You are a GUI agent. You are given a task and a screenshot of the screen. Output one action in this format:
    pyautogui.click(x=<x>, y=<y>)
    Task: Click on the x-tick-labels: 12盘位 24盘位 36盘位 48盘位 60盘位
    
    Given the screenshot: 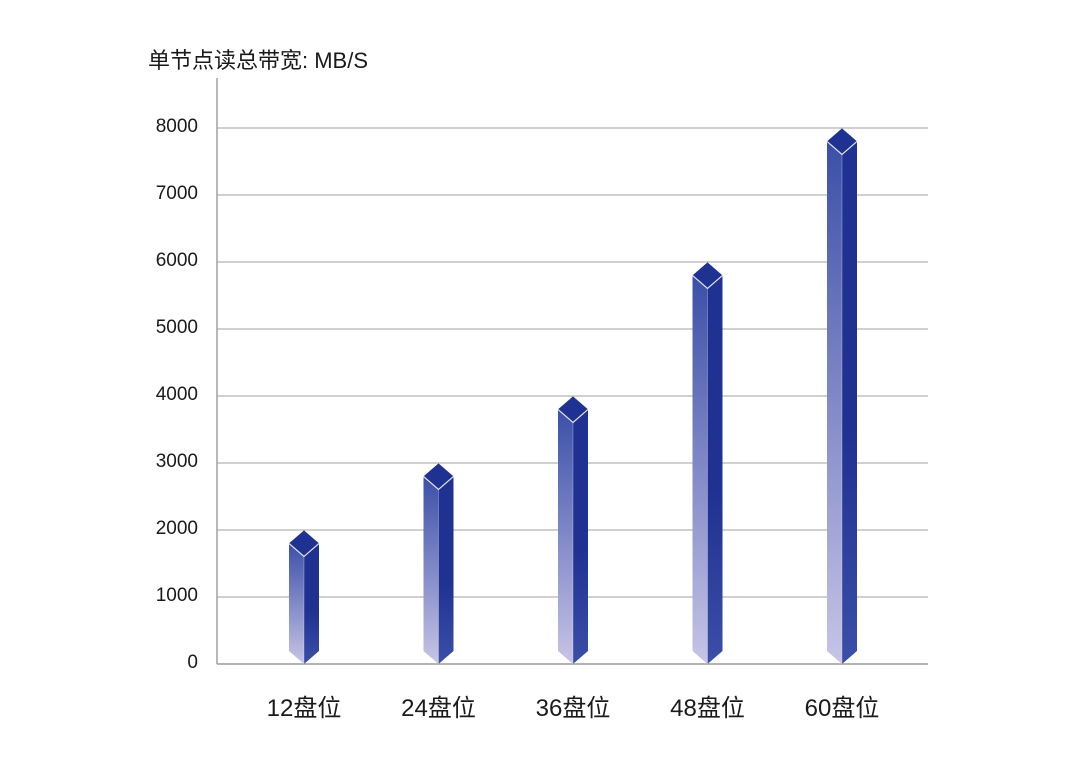 What is the action you would take?
    pyautogui.click(x=573, y=708)
    